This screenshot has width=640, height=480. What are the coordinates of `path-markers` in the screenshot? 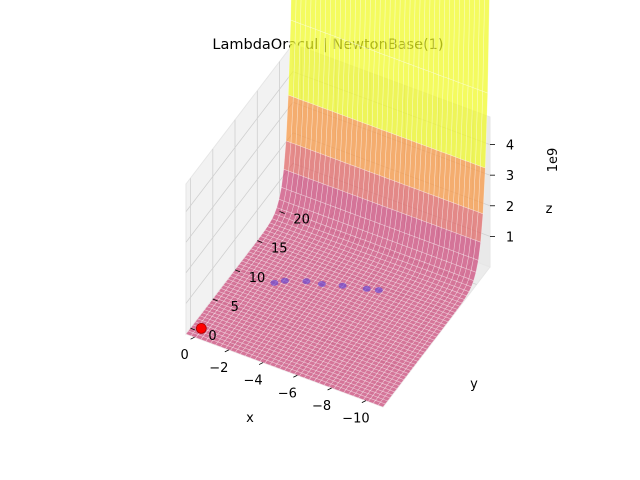 It's located at (289, 305).